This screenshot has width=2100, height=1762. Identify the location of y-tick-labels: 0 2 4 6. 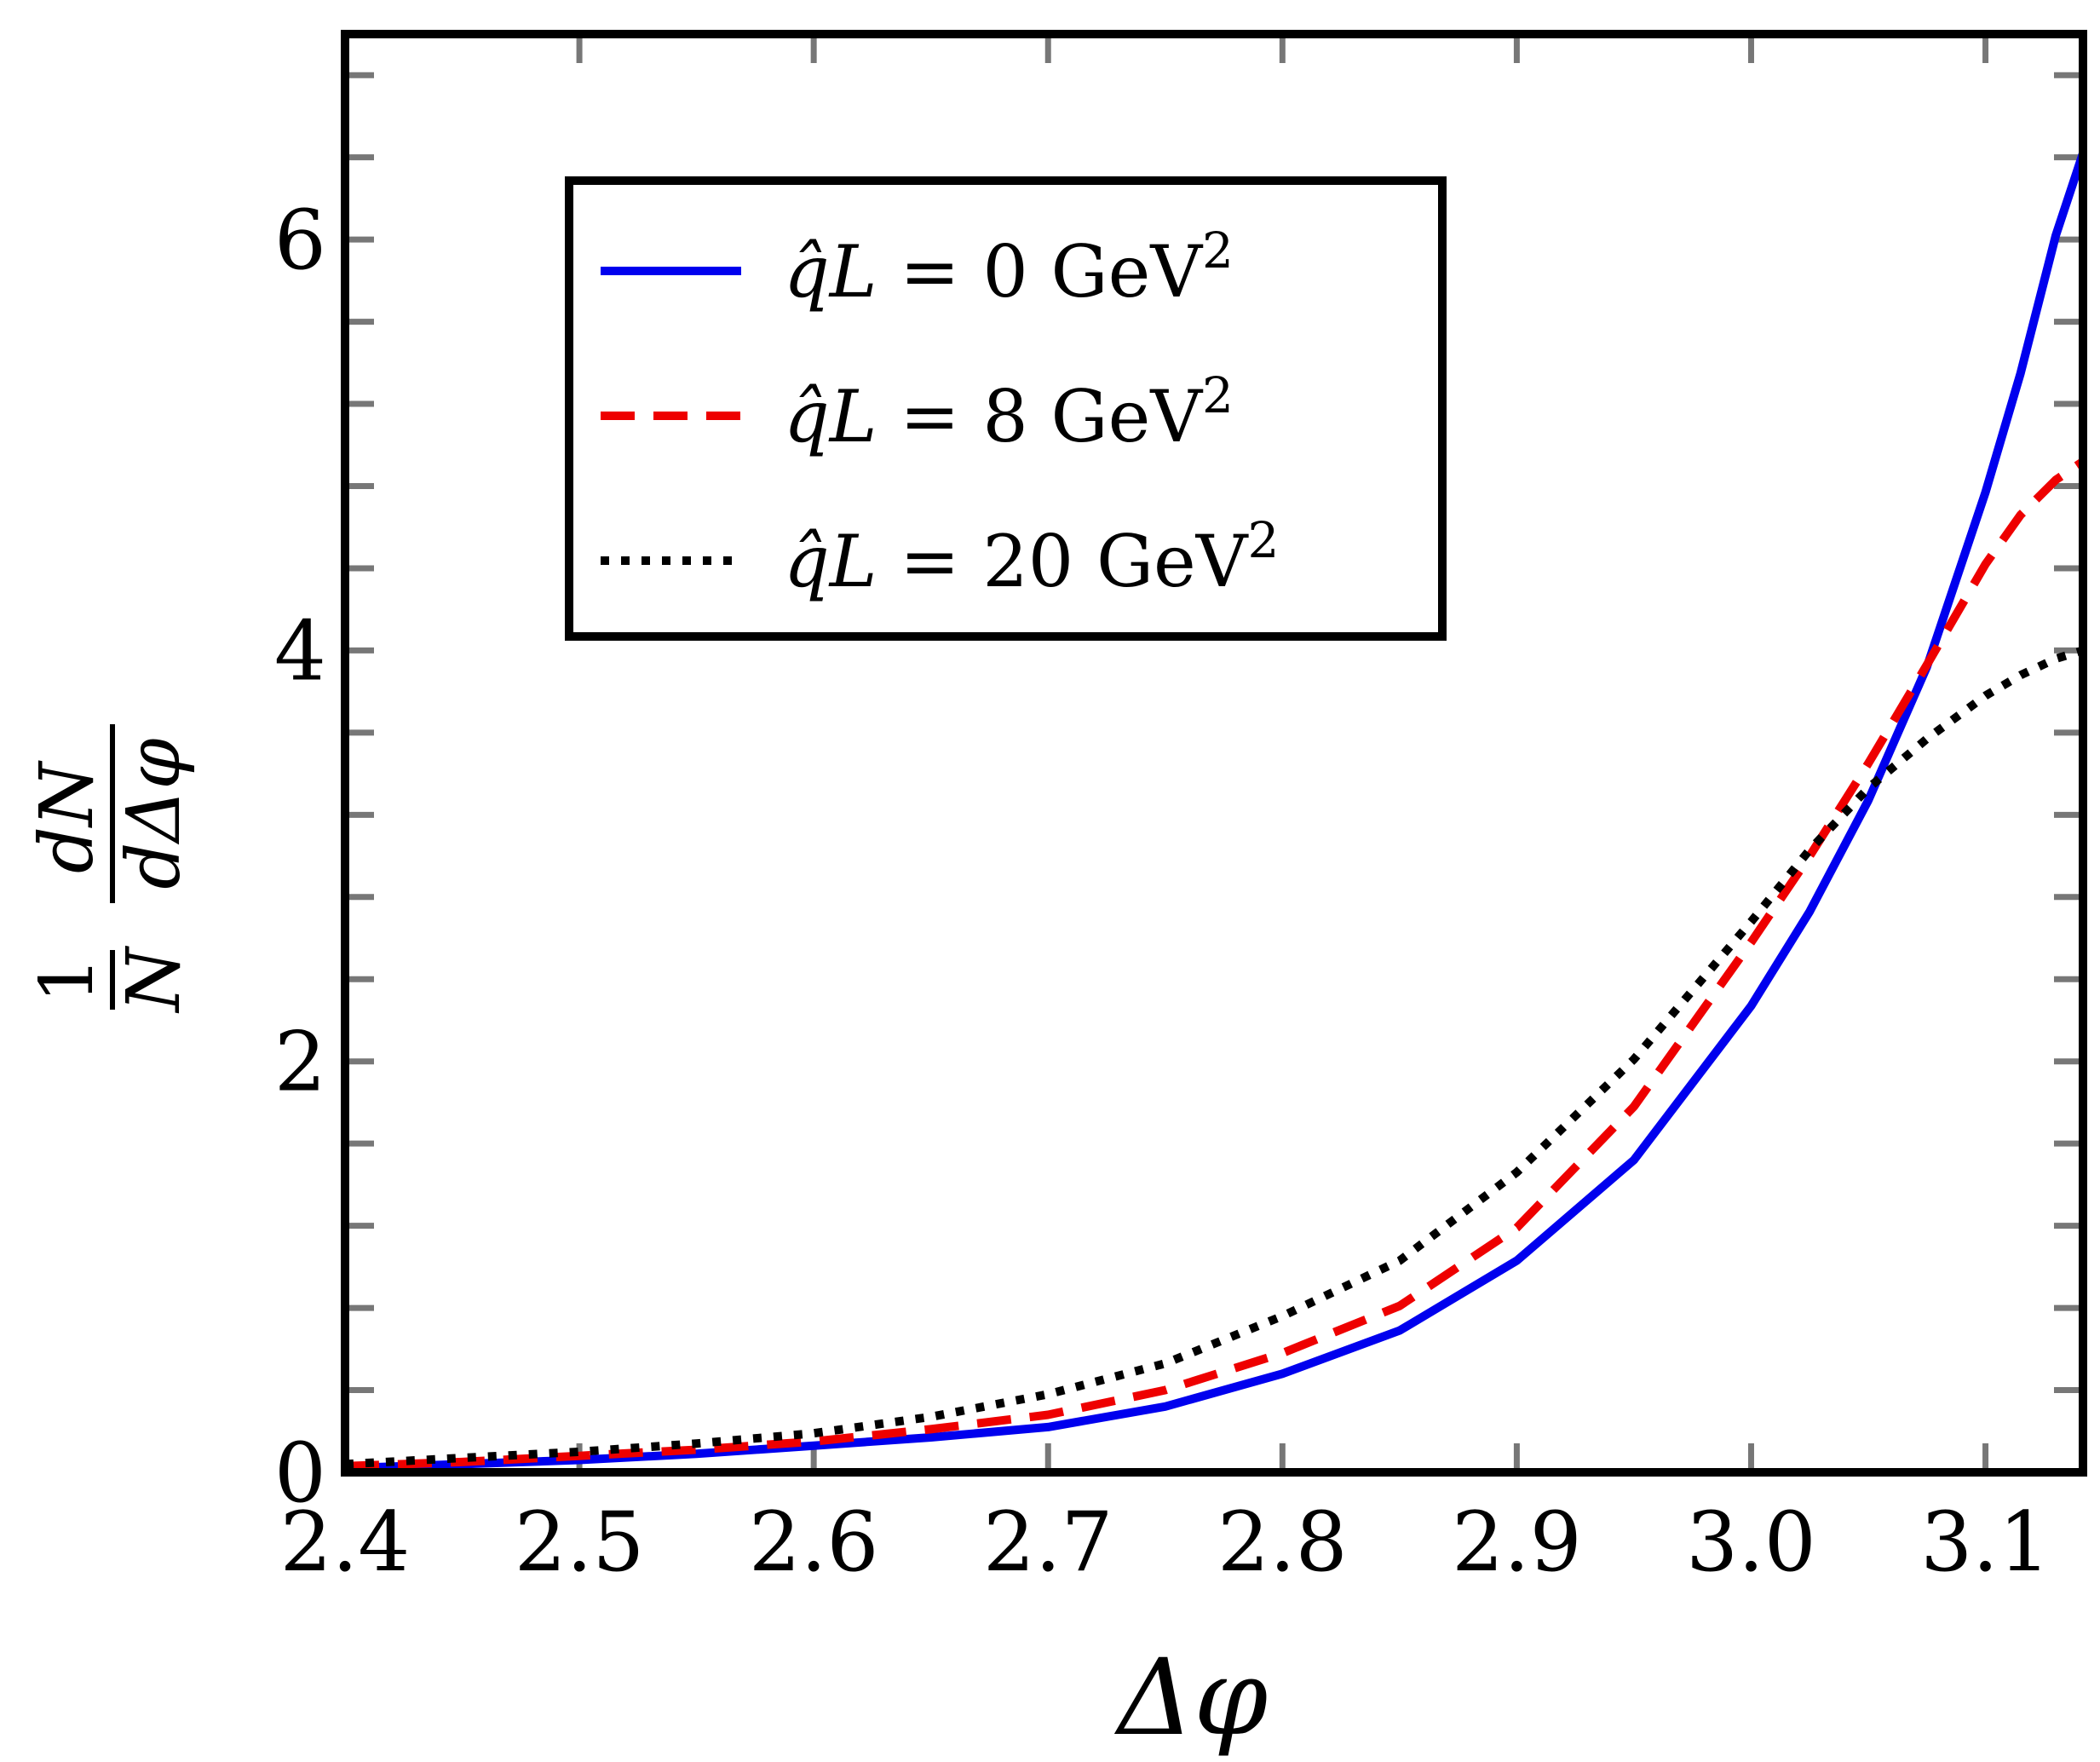
(300, 857).